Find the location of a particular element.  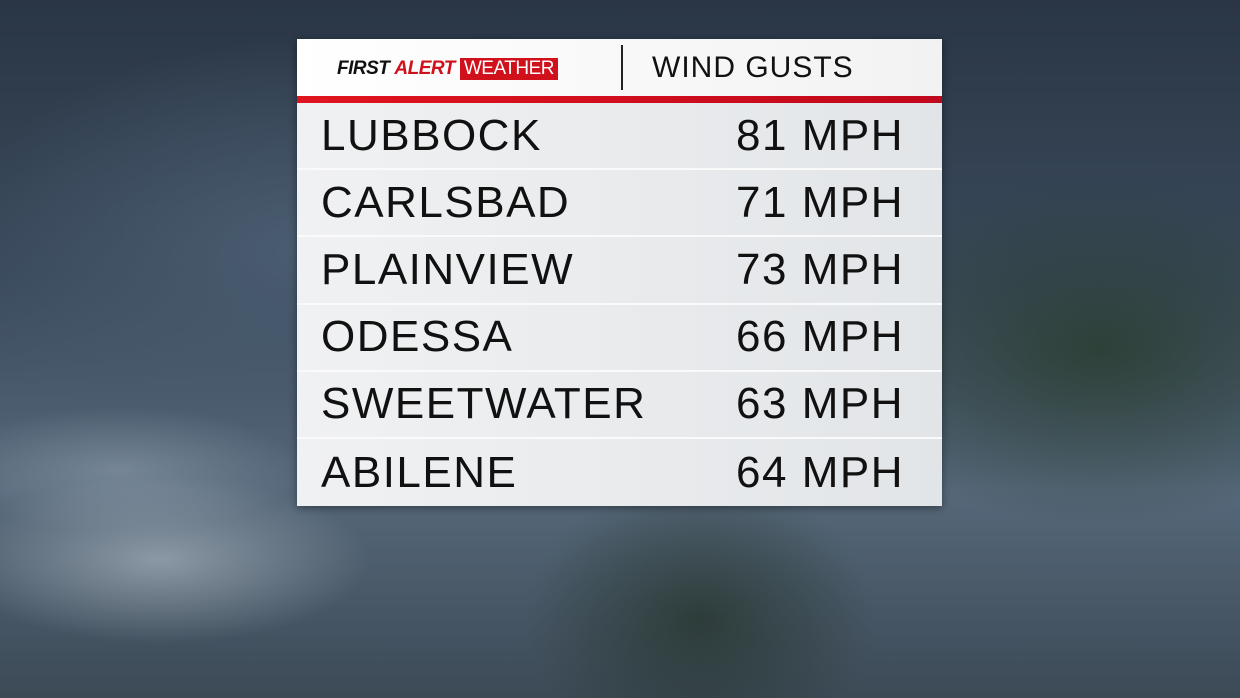

first-alert-weather-logo: FIRST ALERT WEATHER is located at coordinates (447, 69).